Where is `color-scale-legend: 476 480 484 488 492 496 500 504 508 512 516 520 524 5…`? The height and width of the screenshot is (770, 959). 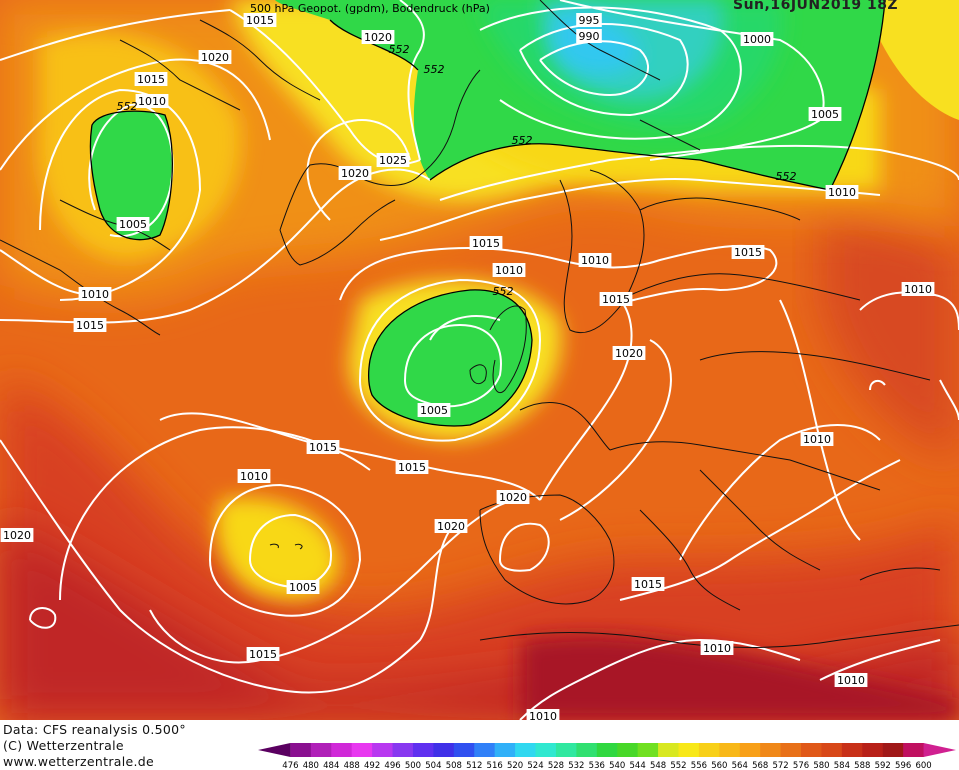 color-scale-legend: 476 480 484 488 492 496 500 504 508 512 516 520 524 5… is located at coordinates (607, 756).